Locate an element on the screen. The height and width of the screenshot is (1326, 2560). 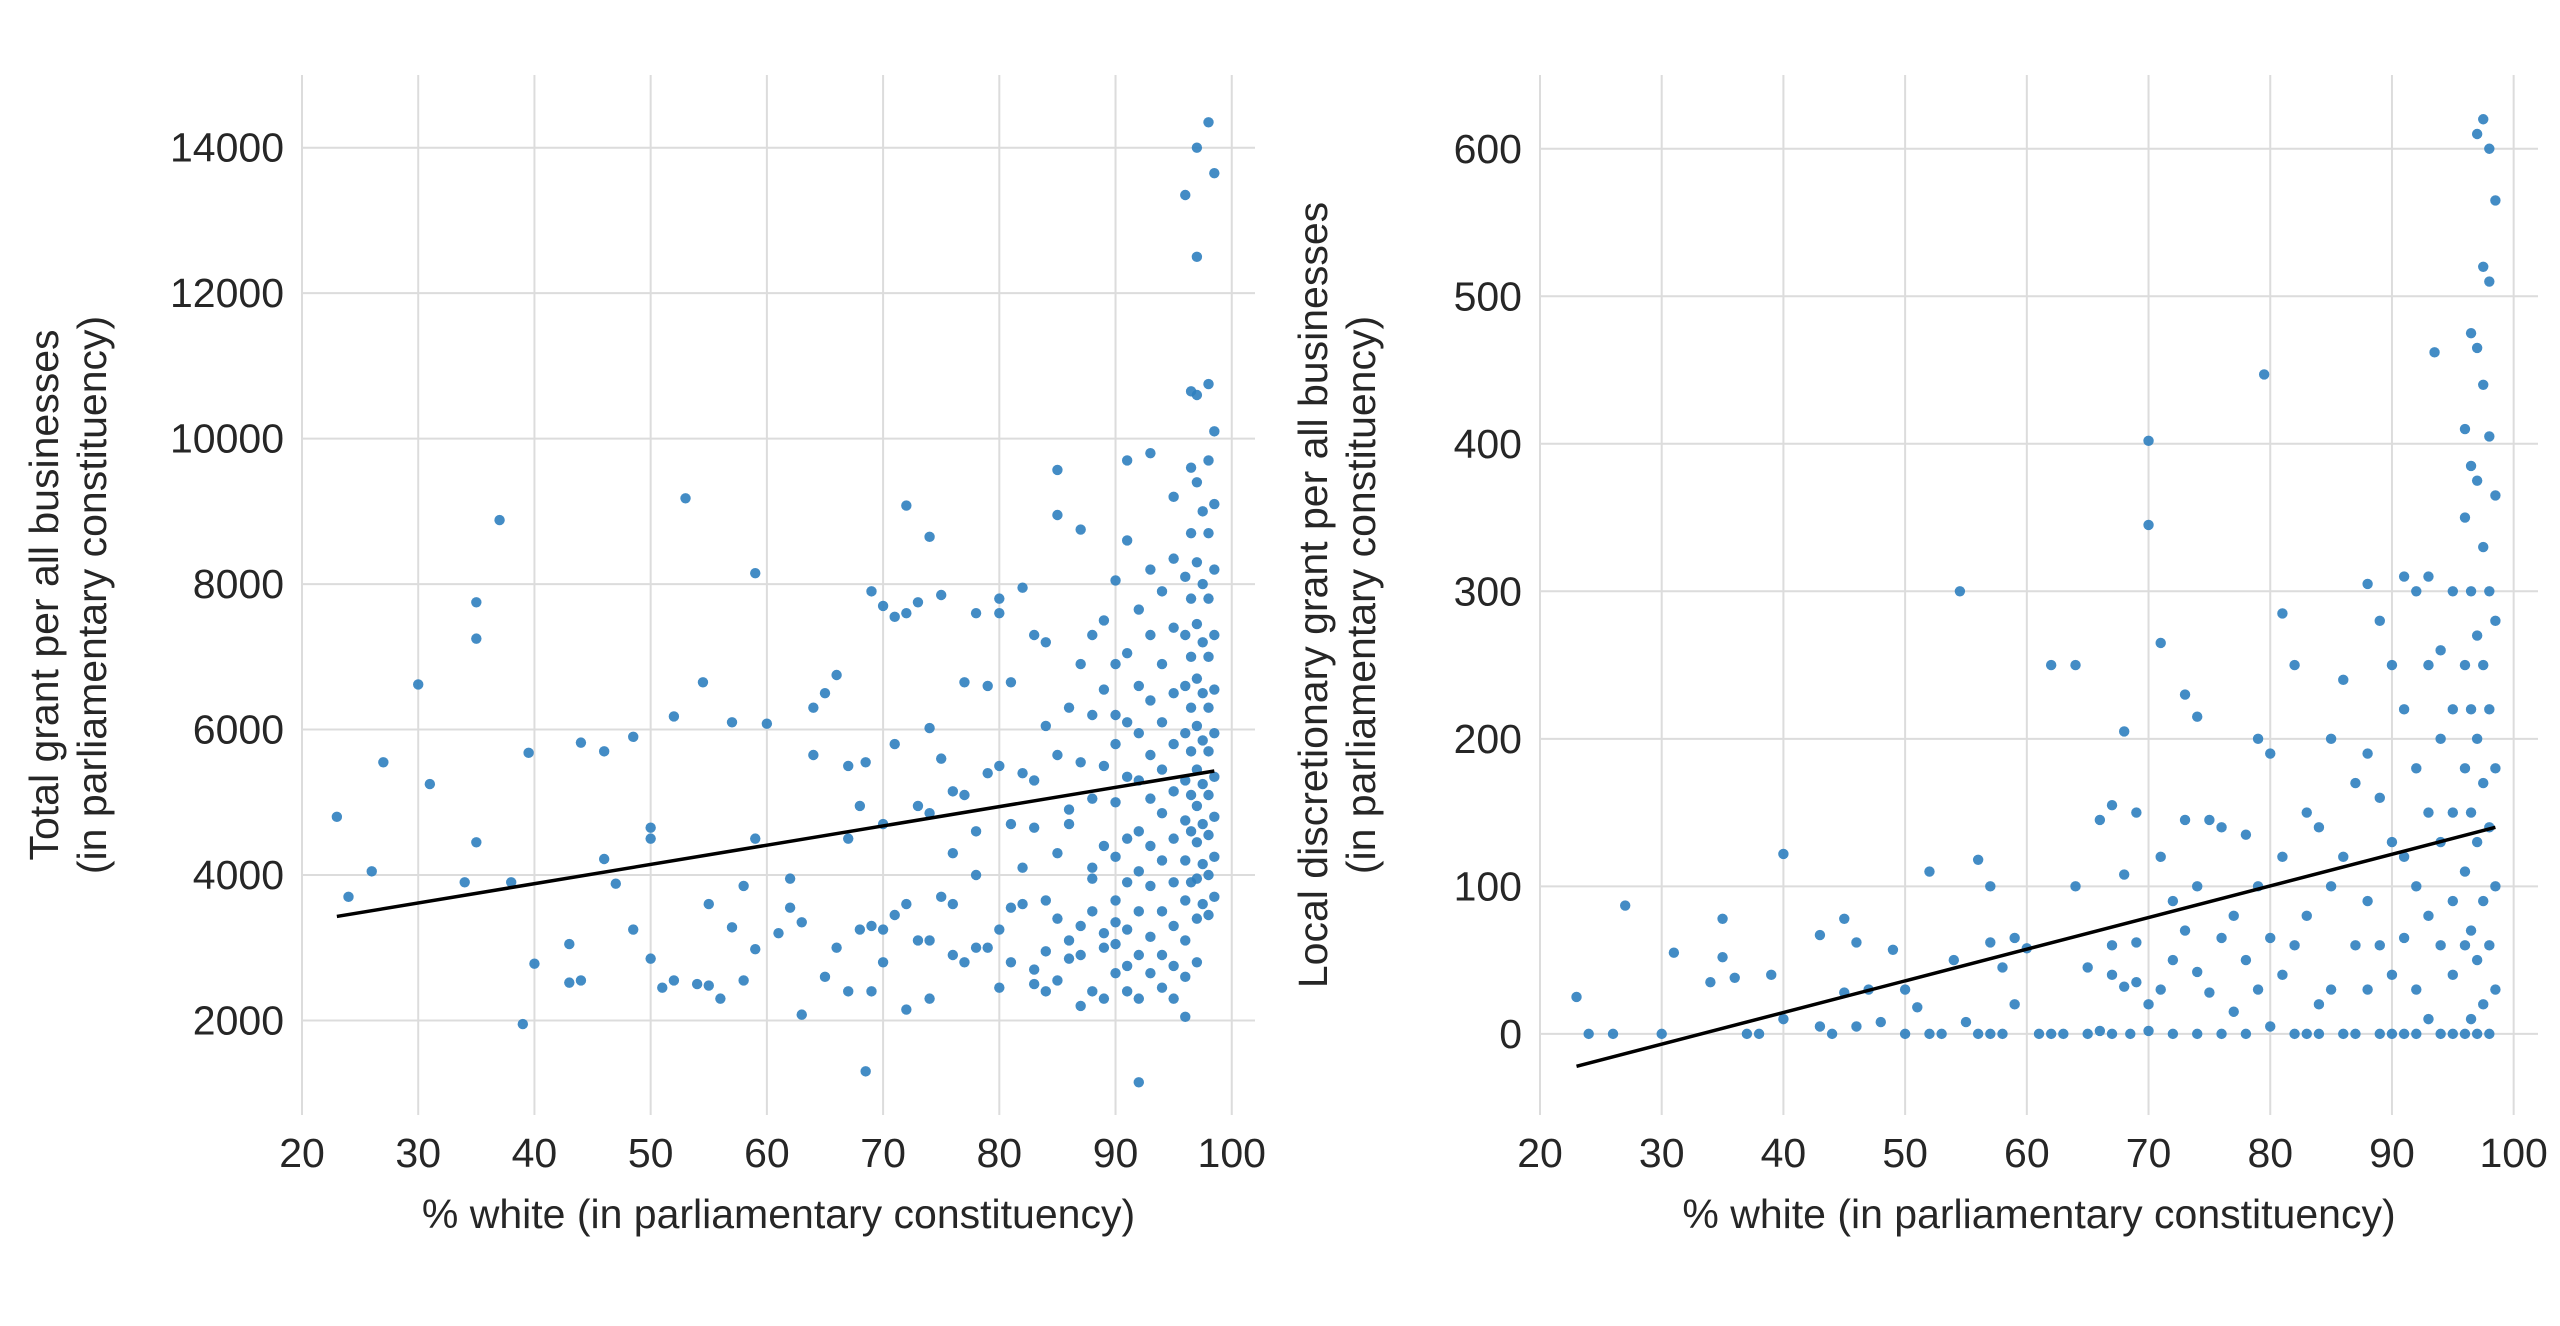
x-tick-label: 40 is located at coordinates (535, 1153).